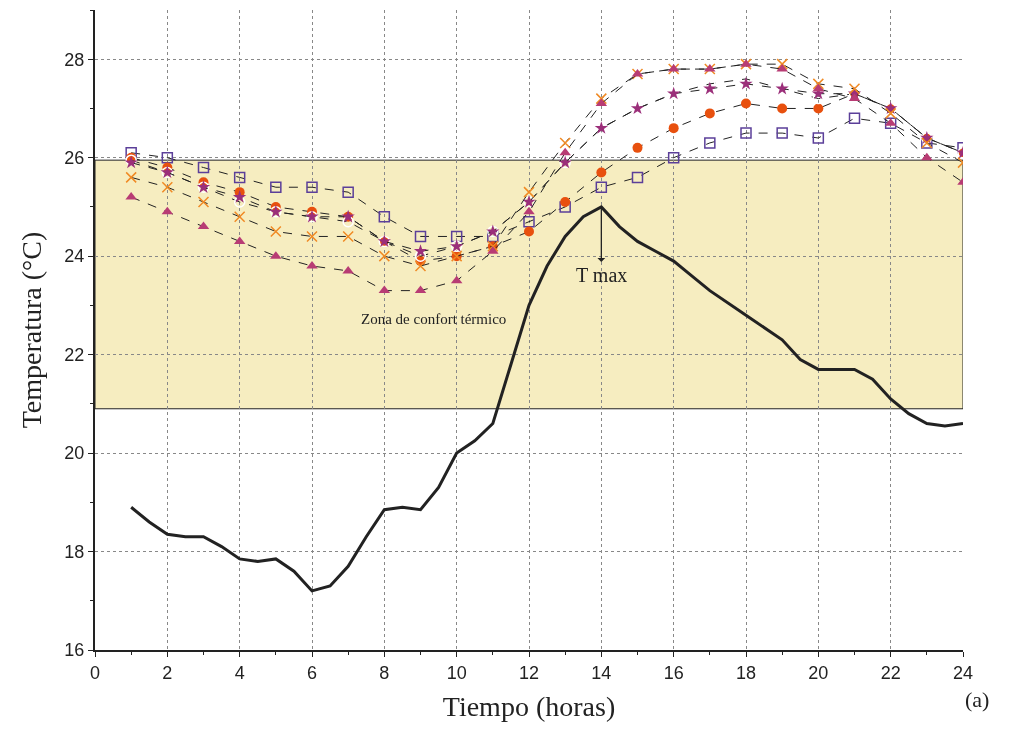 This screenshot has height=740, width=1018. Describe the element at coordinates (74, 453) in the screenshot. I see `y-tick-label: 20` at that location.